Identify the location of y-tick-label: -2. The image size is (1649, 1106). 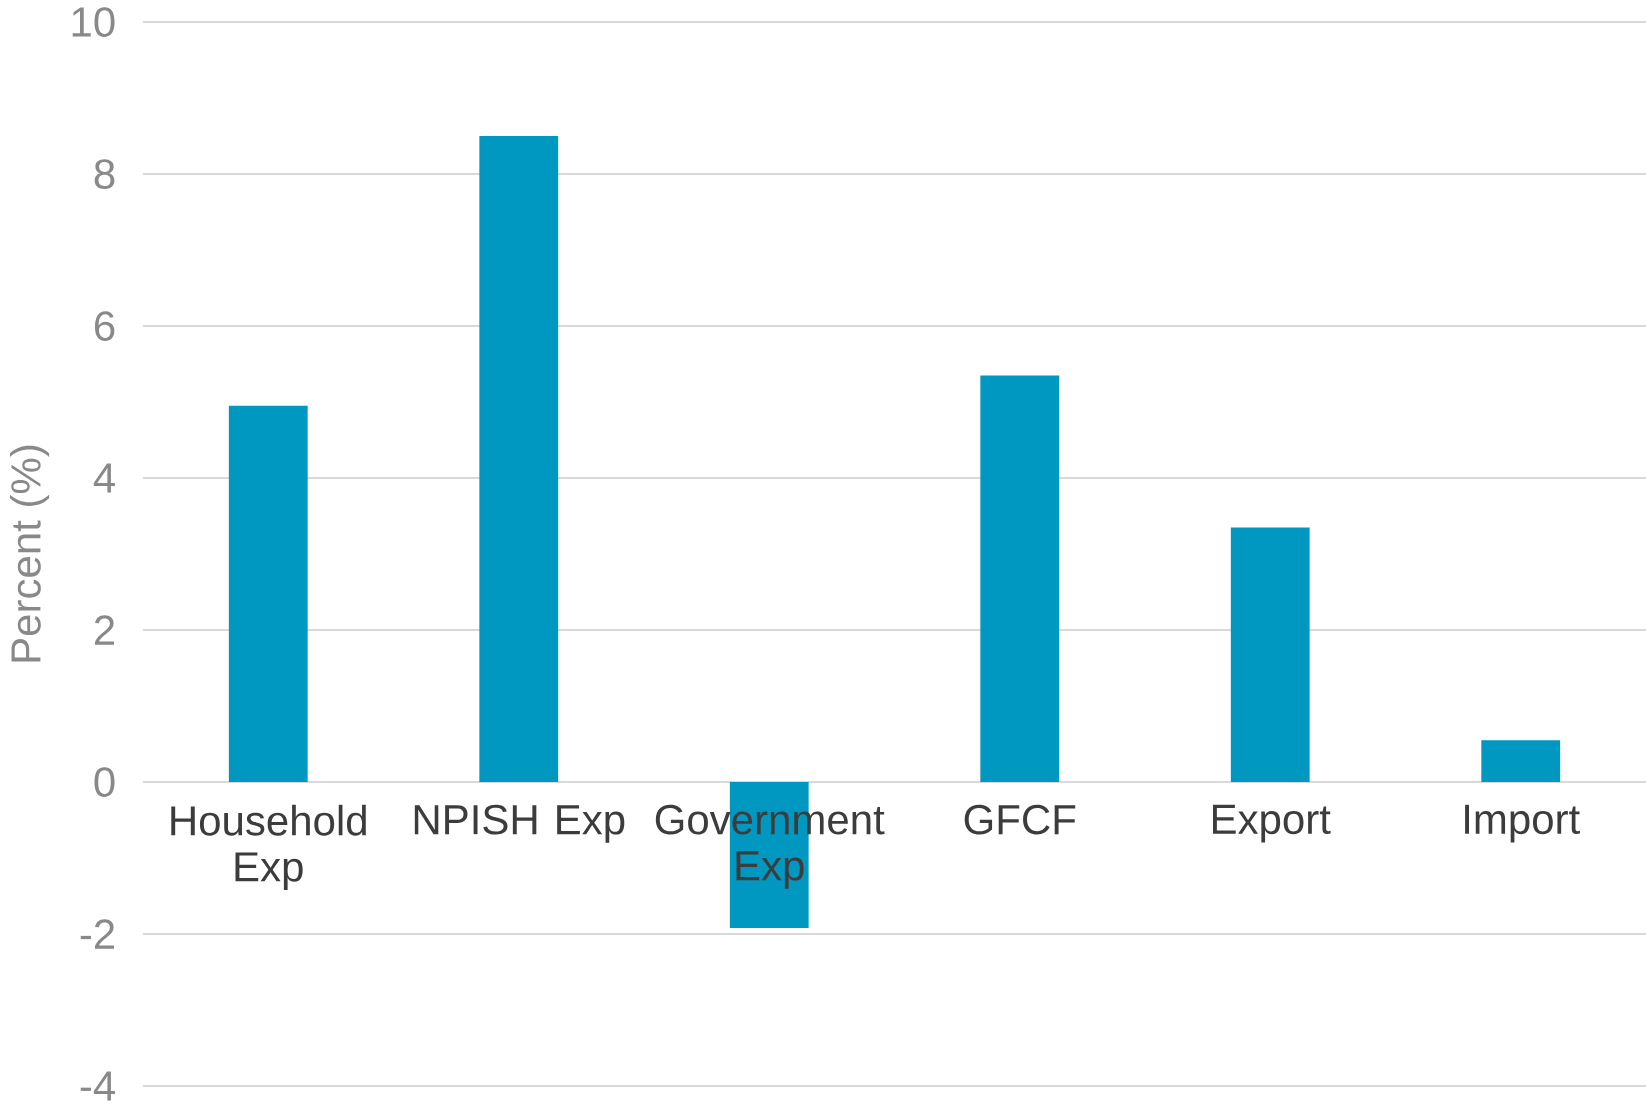
(97, 934).